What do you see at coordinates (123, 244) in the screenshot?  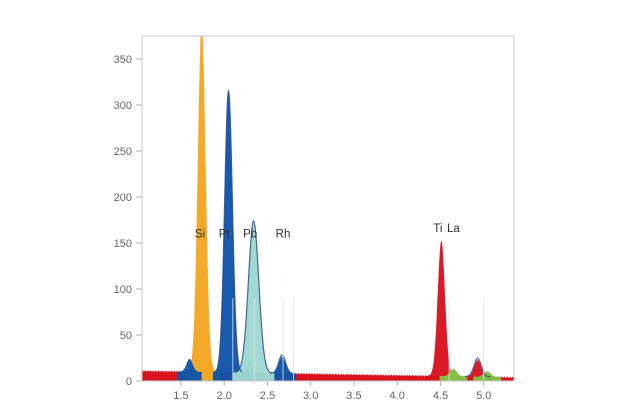 I see `y-tick-label: 150` at bounding box center [123, 244].